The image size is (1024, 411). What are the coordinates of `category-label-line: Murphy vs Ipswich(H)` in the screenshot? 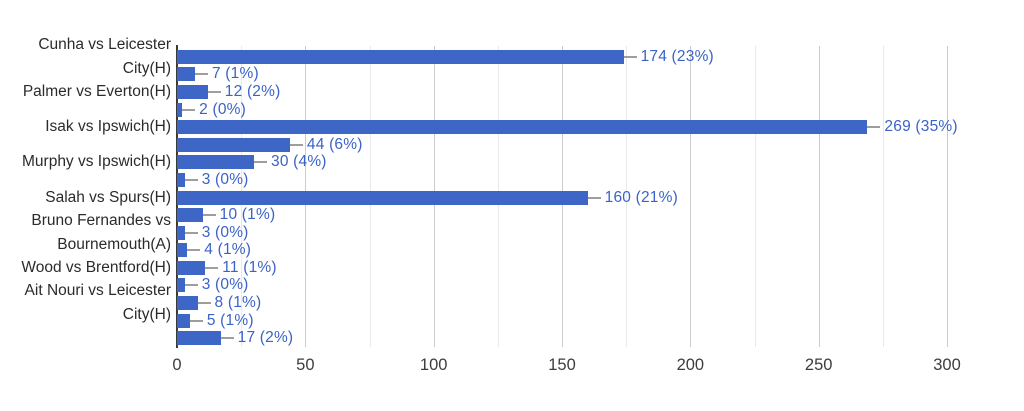 It's located at (96, 162).